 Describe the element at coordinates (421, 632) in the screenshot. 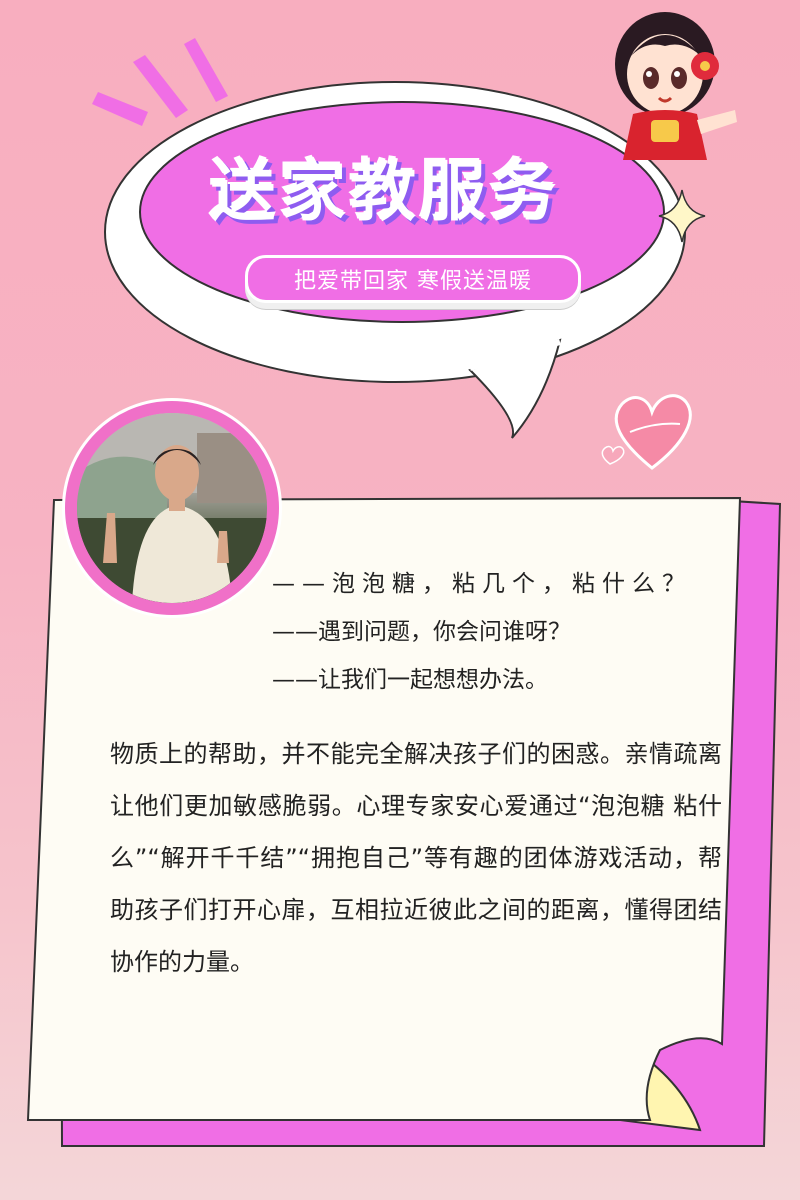

I see `dialogue-line: ——遇到问题，你会问谁呀？` at that location.